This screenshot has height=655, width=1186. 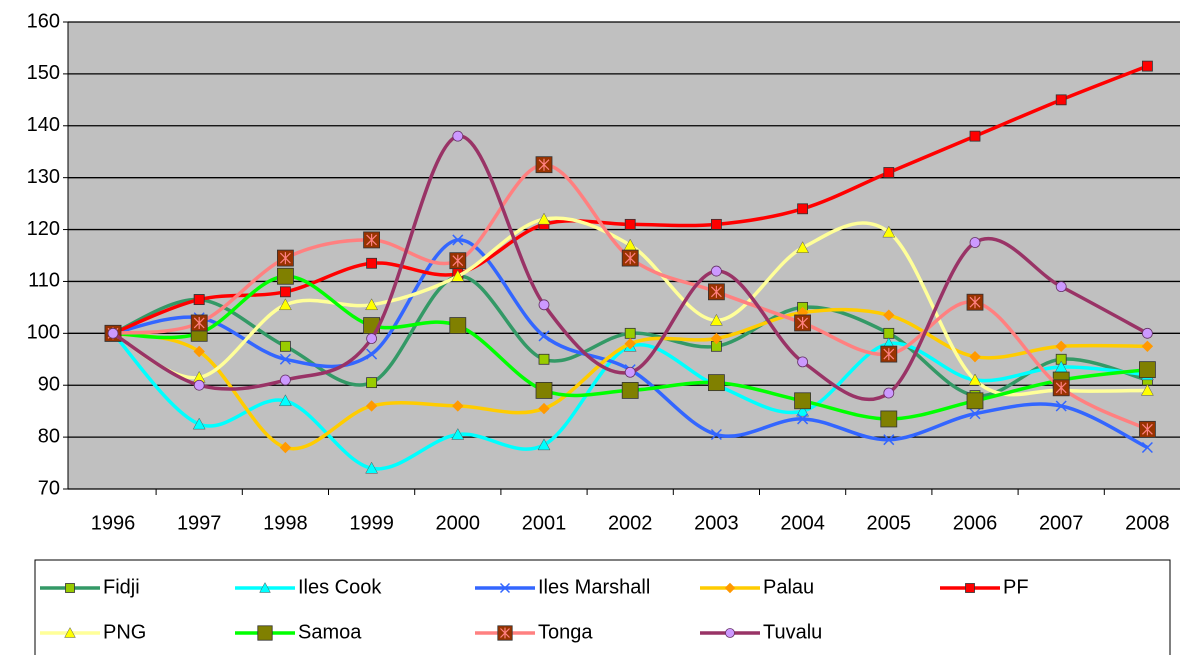 I want to click on legend-label: Fidji, so click(x=121, y=587).